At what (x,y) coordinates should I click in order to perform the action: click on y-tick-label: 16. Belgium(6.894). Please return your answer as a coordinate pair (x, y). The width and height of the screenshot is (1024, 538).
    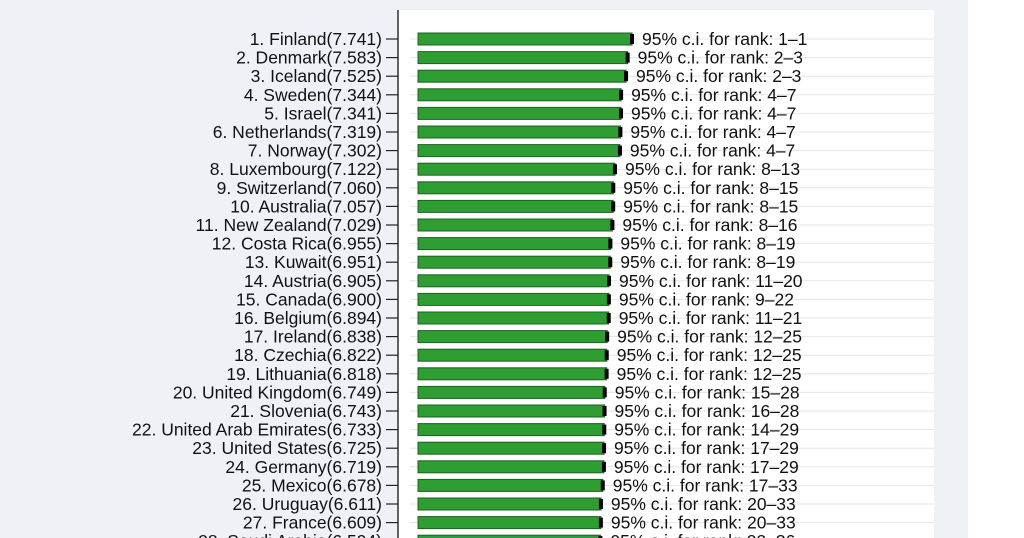
    Looking at the image, I should click on (308, 318).